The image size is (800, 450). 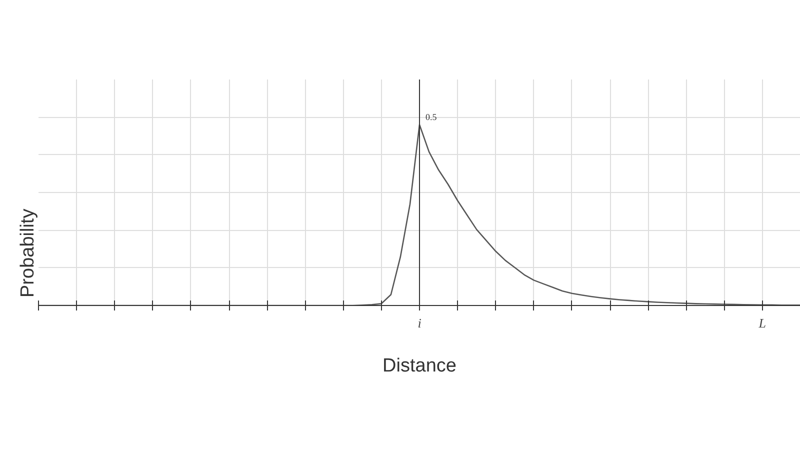 What do you see at coordinates (28, 253) in the screenshot?
I see `y-axis-title: Probability` at bounding box center [28, 253].